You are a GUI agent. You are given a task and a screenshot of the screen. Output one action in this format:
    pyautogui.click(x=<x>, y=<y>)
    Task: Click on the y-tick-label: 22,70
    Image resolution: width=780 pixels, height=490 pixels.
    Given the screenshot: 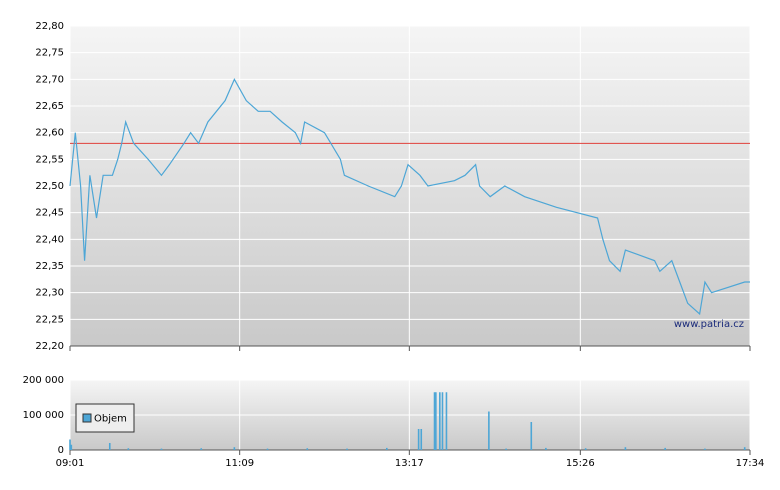 What is the action you would take?
    pyautogui.click(x=49, y=79)
    